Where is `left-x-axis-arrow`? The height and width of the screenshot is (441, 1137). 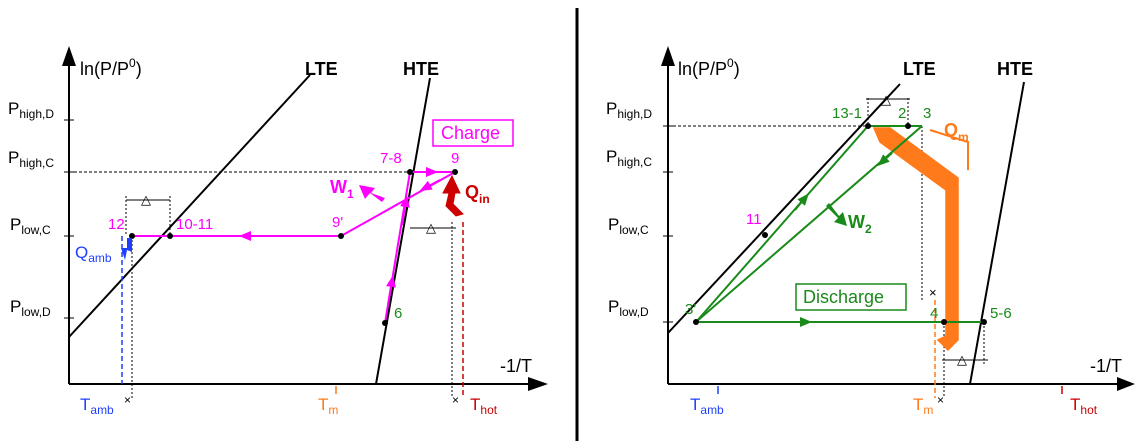 left-x-axis-arrow is located at coordinates (538, 384).